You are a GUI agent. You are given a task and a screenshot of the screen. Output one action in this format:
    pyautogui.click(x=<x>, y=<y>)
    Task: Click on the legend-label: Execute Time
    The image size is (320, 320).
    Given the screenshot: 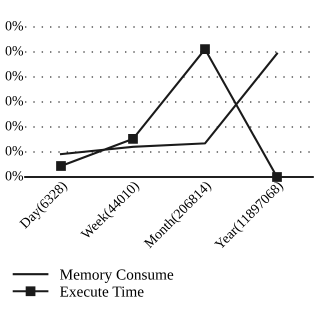 What is the action you would take?
    pyautogui.click(x=102, y=291)
    